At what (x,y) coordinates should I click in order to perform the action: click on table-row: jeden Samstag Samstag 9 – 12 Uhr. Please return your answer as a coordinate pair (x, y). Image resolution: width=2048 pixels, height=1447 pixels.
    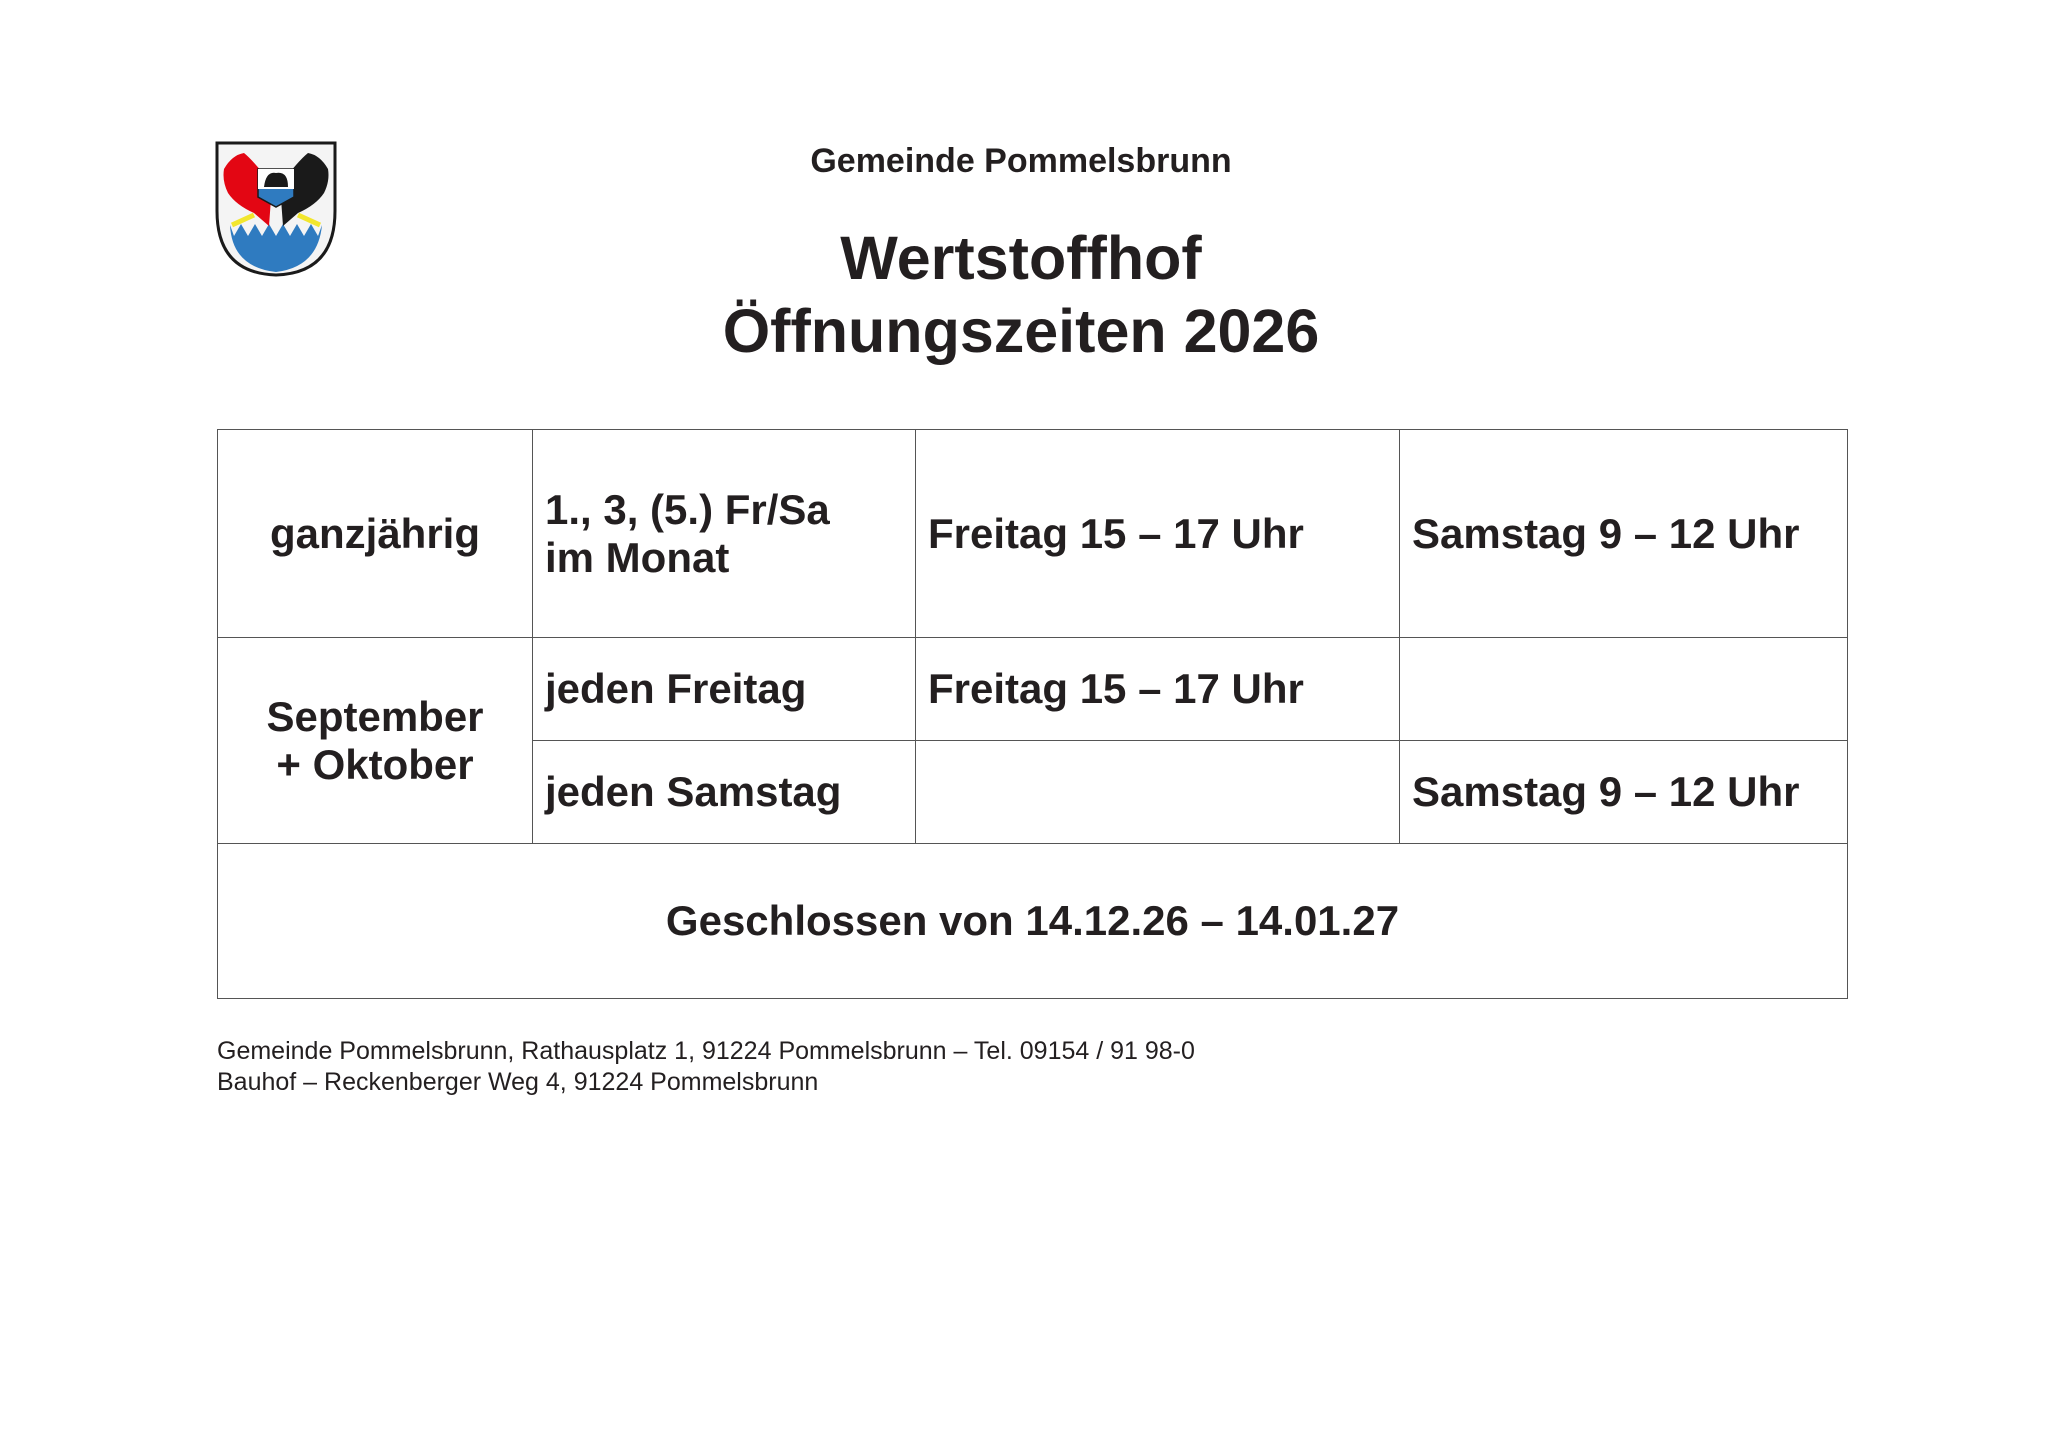
    Looking at the image, I should click on (1033, 792).